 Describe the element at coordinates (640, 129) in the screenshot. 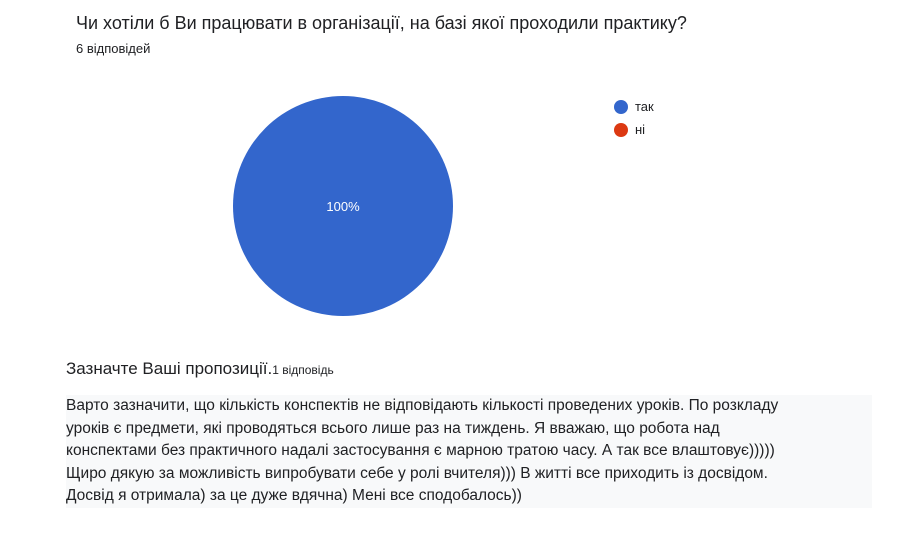

I see `legend-label-no: ні` at that location.